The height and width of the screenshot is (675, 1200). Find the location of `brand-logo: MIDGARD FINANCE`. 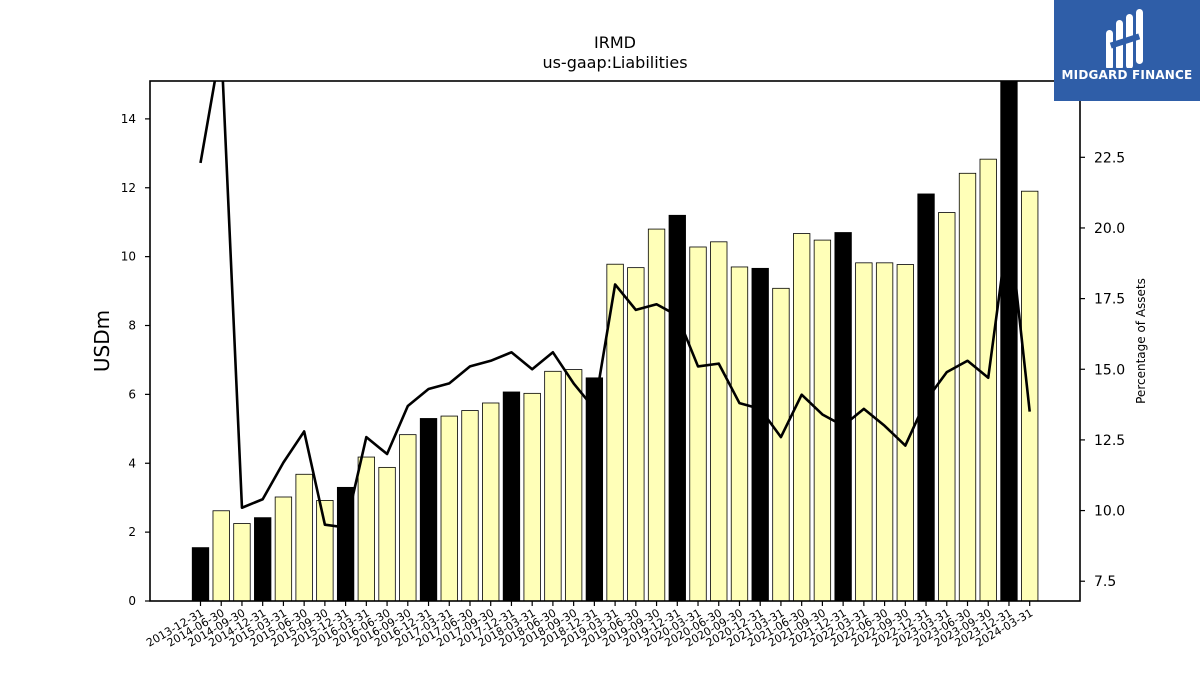

brand-logo: MIDGARD FINANCE is located at coordinates (1127, 50).